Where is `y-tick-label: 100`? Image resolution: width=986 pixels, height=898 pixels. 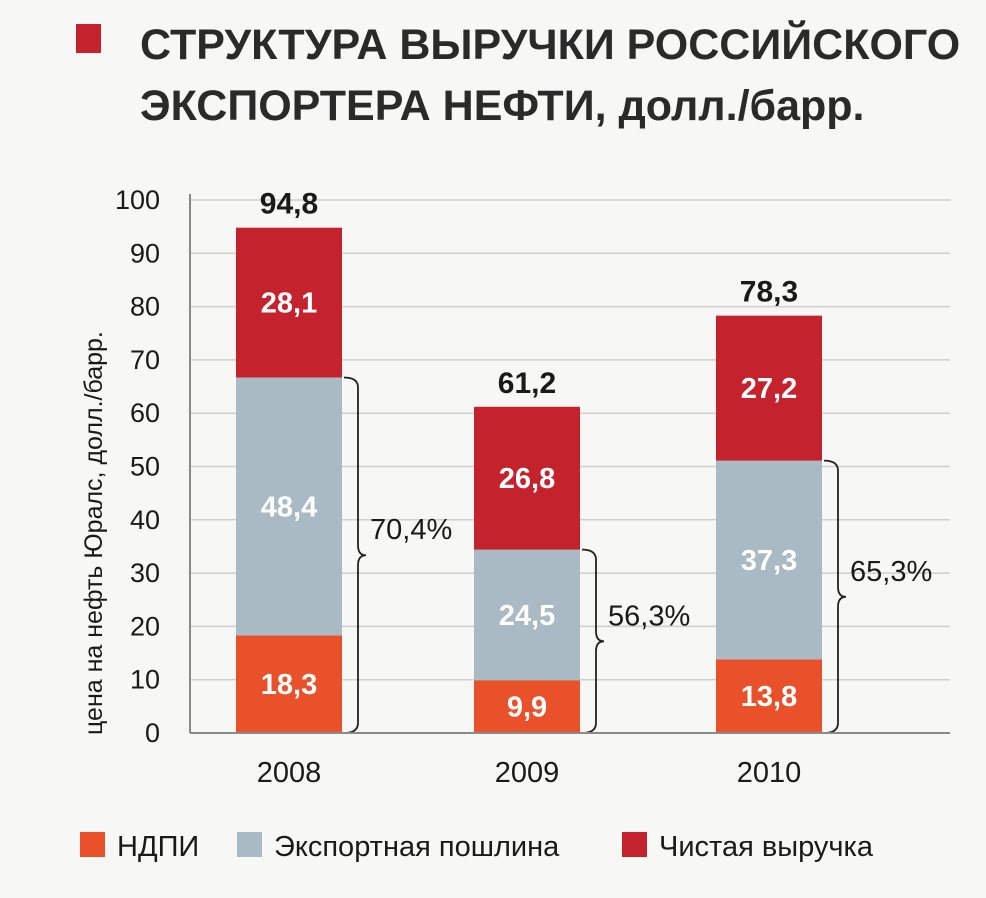 y-tick-label: 100 is located at coordinates (137, 200).